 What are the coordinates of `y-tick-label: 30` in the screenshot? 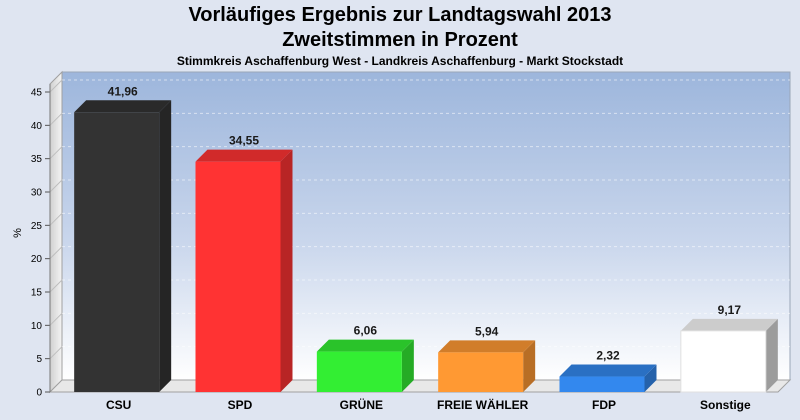 It's located at (37, 193).